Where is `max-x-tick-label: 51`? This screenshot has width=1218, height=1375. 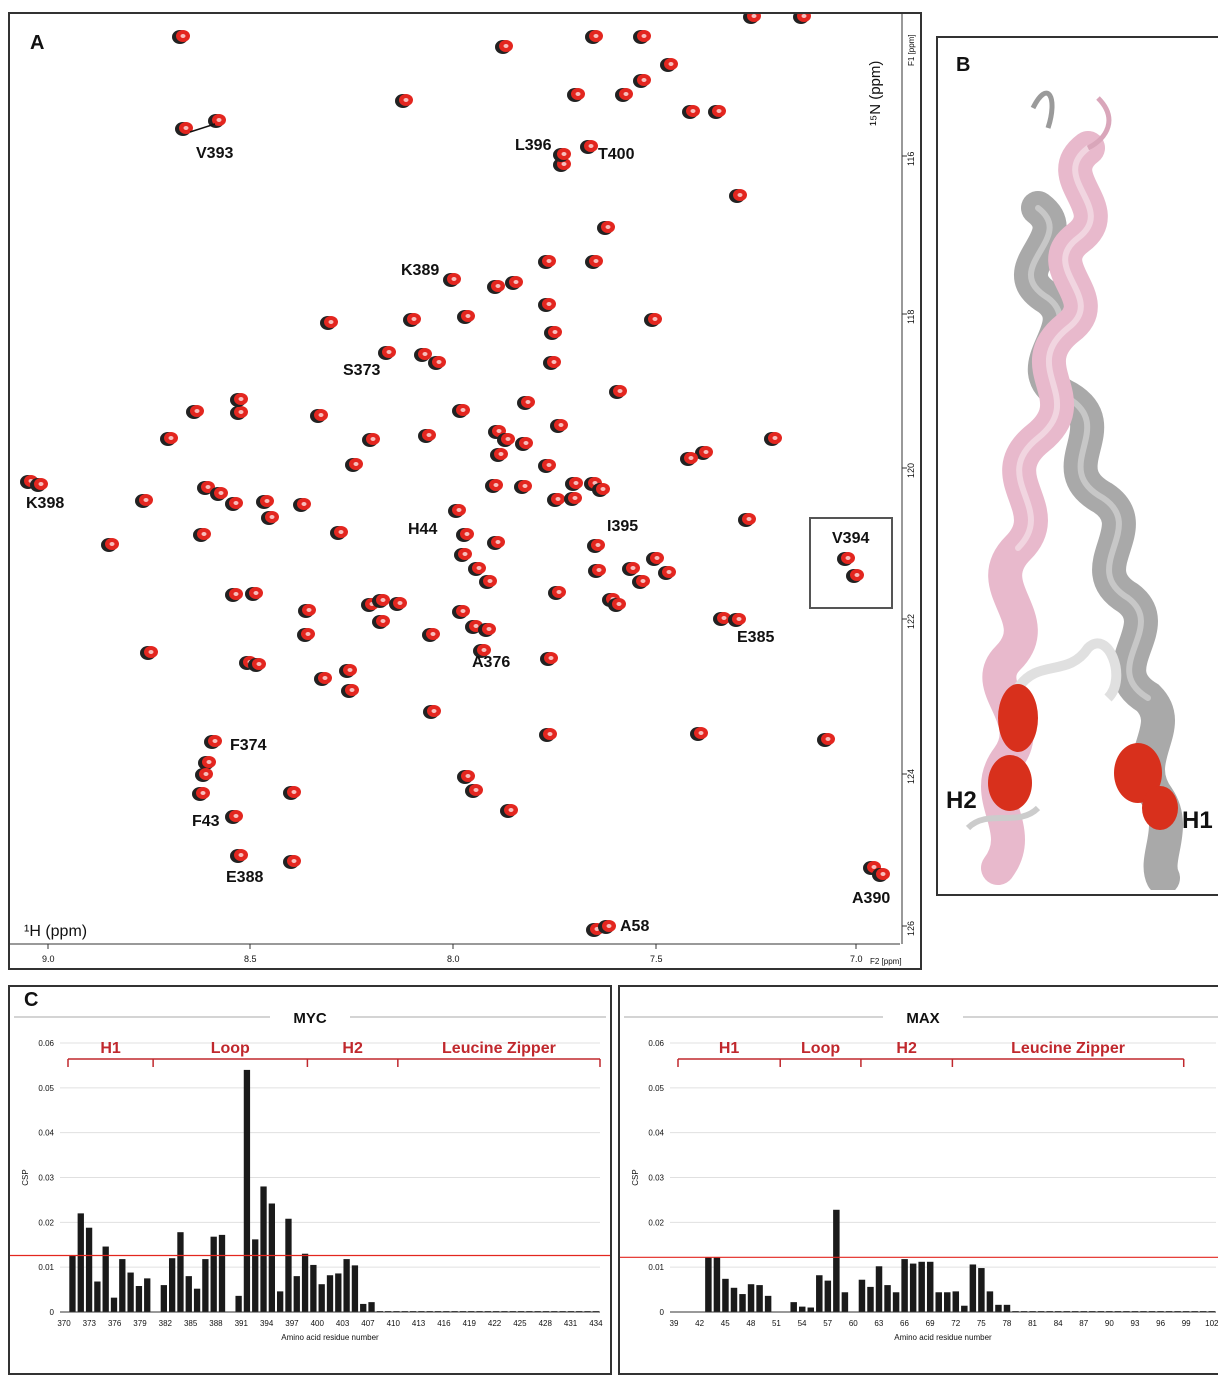 max-x-tick-label: 51 is located at coordinates (776, 1323).